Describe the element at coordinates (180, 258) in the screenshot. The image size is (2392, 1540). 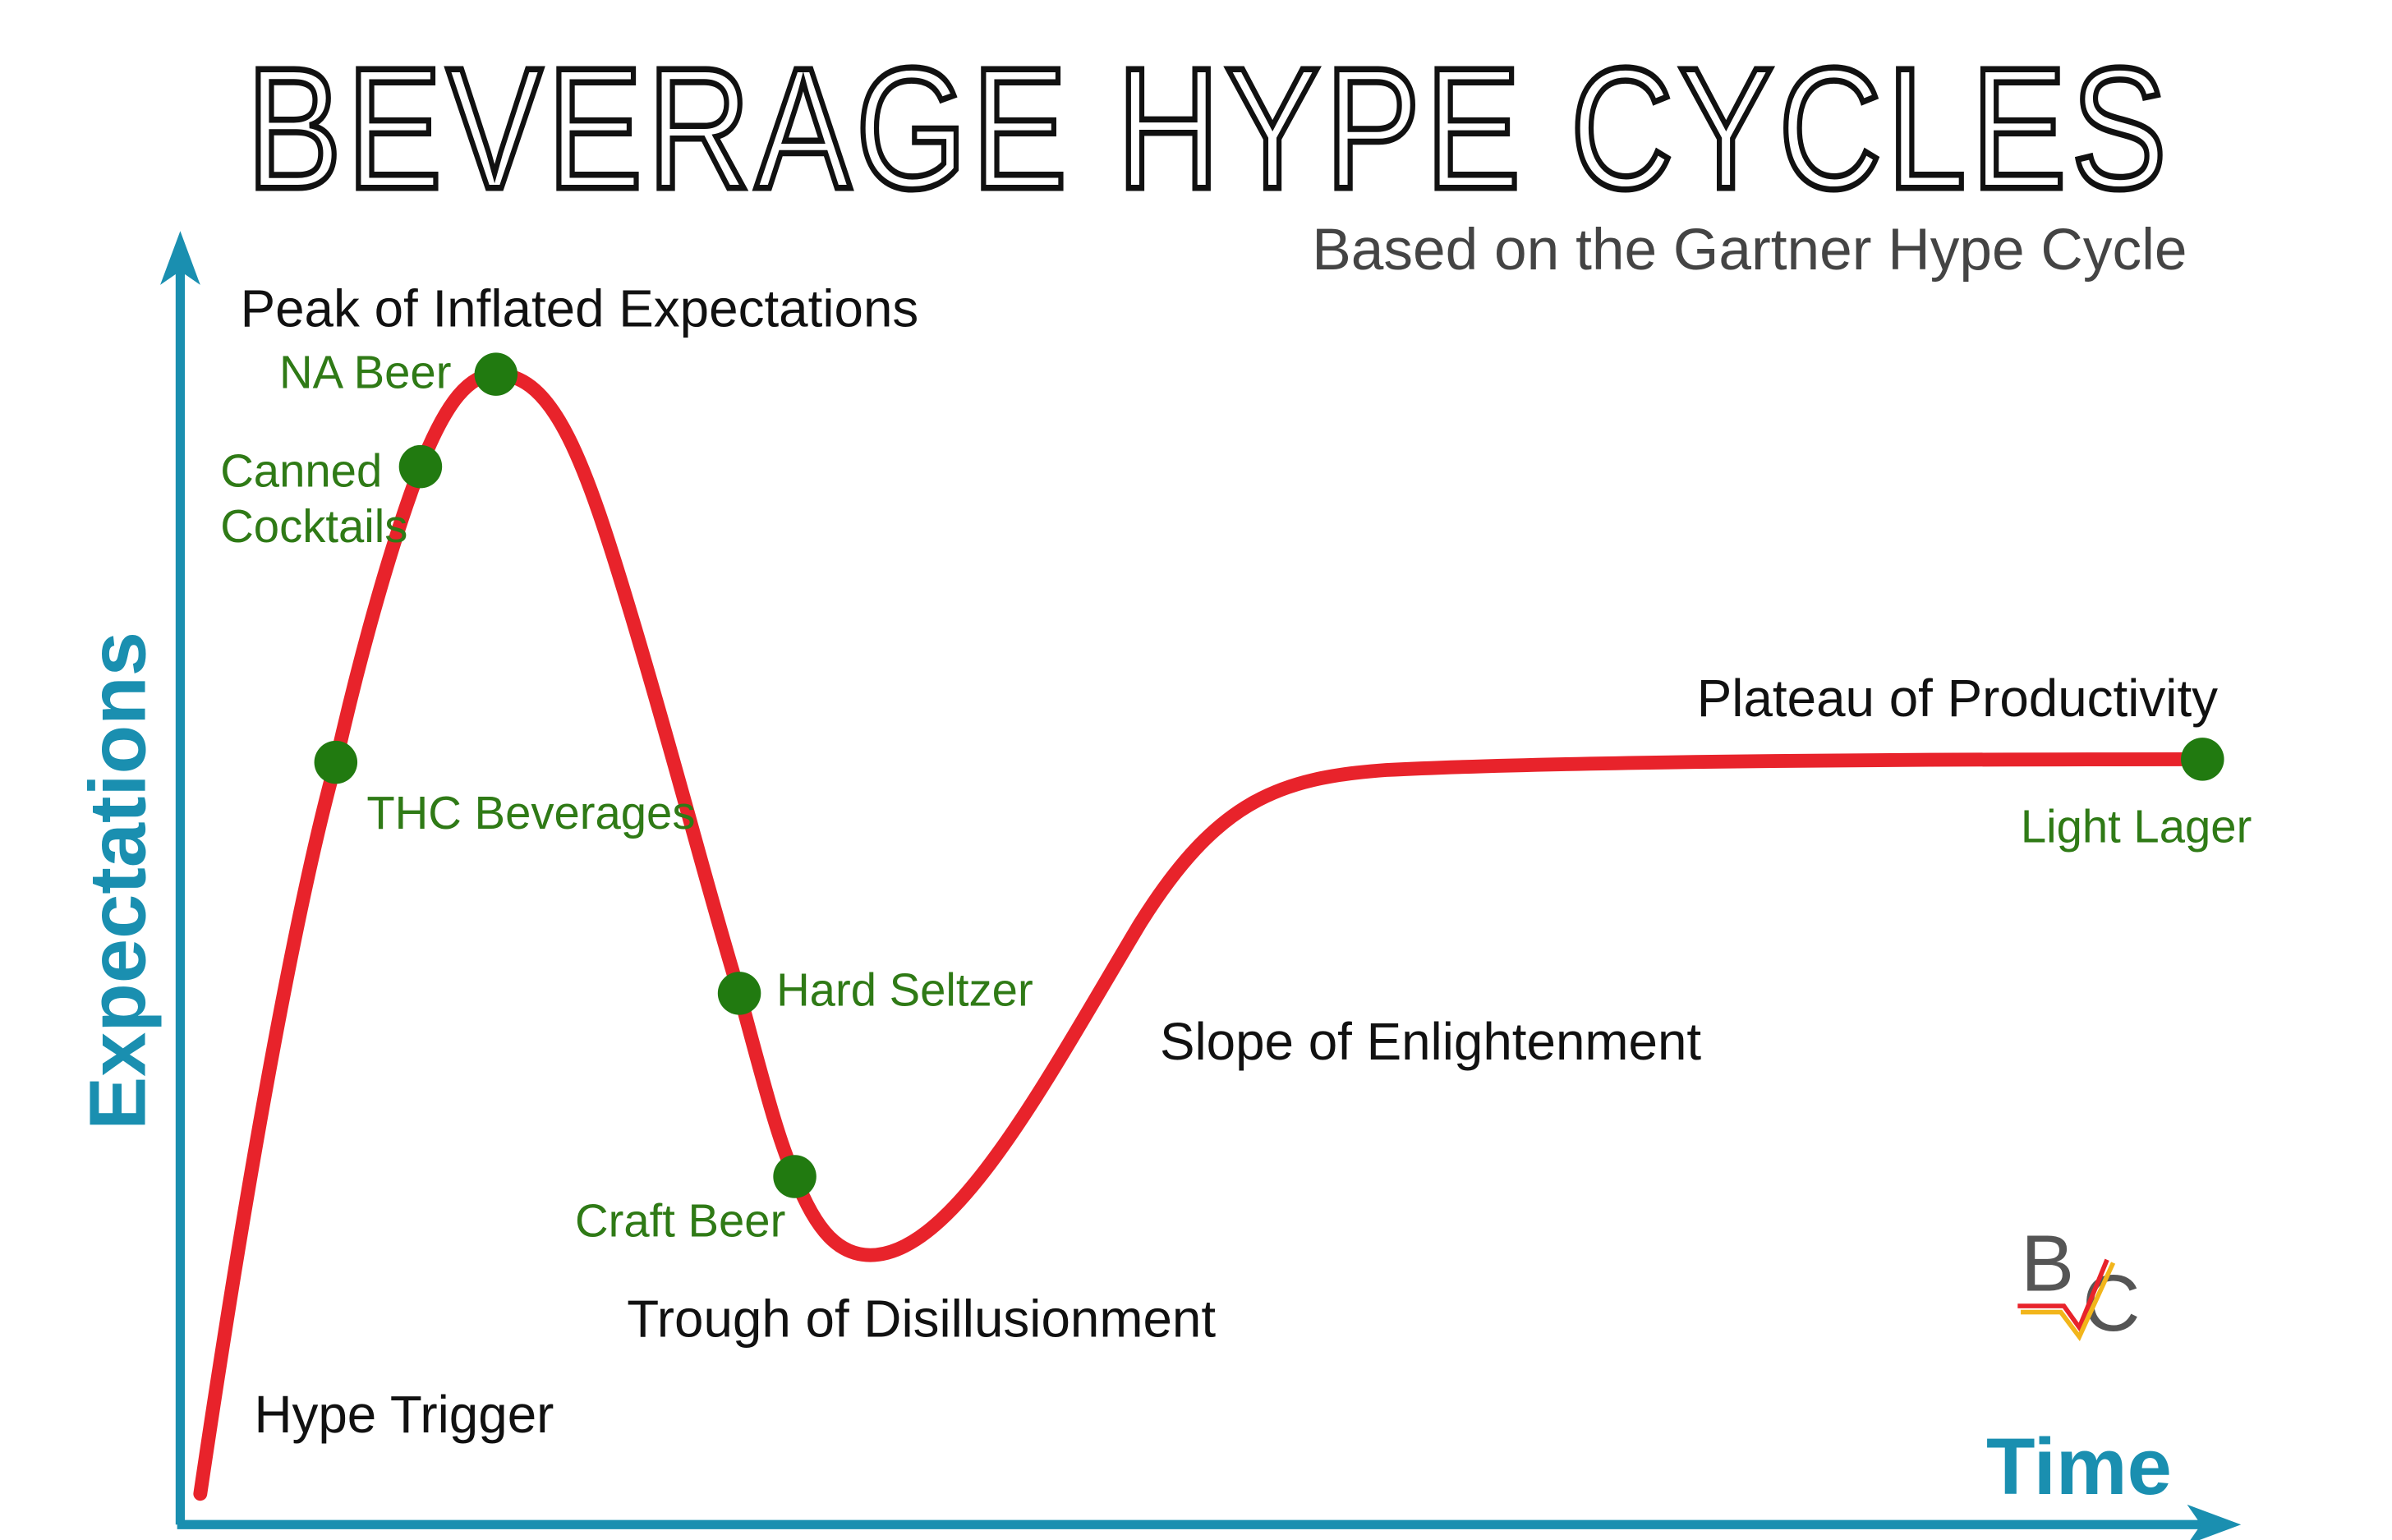
I see `y-arrow` at that location.